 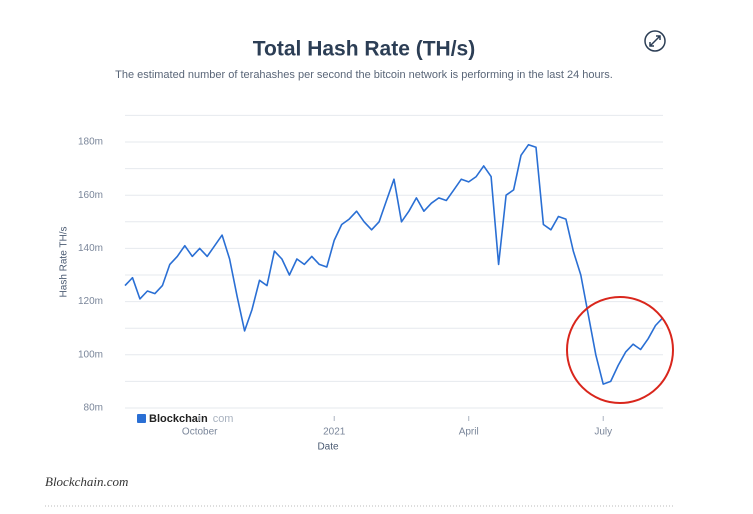 I want to click on highlight-circle, so click(x=620, y=350).